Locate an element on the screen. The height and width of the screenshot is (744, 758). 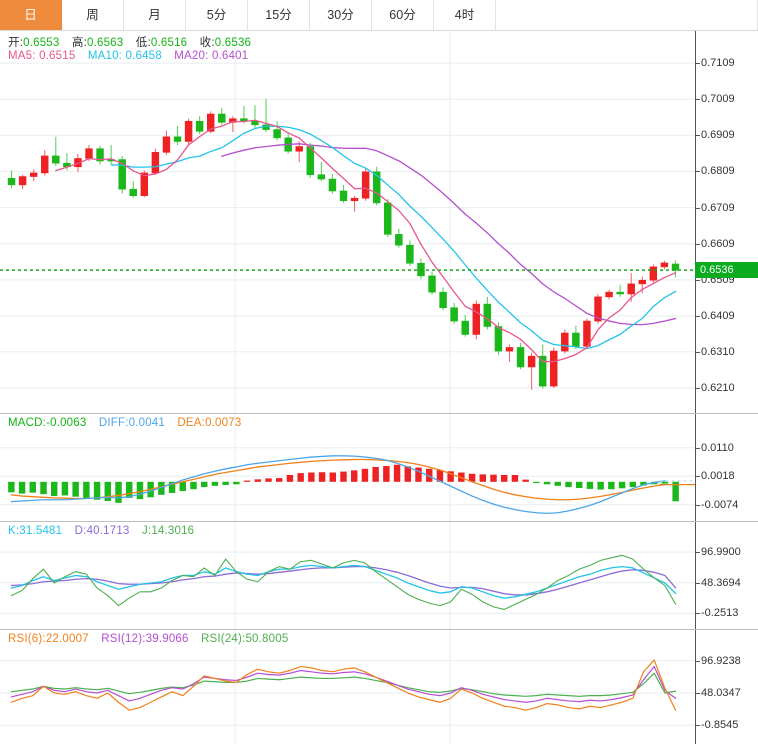
tab-15min: 15分 is located at coordinates (279, 15).